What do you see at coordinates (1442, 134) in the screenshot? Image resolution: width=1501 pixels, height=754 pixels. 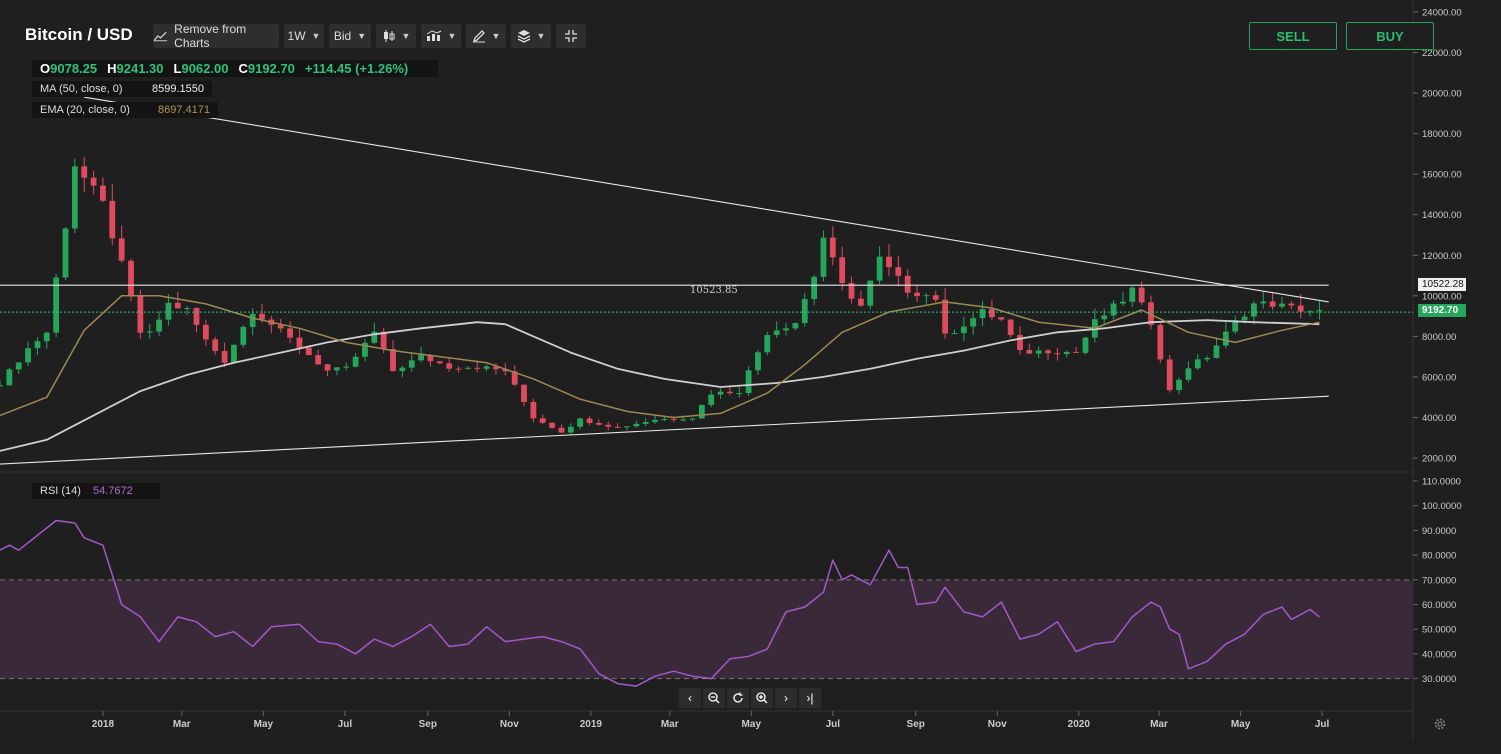 I see `price-tick-label: 18000.00` at bounding box center [1442, 134].